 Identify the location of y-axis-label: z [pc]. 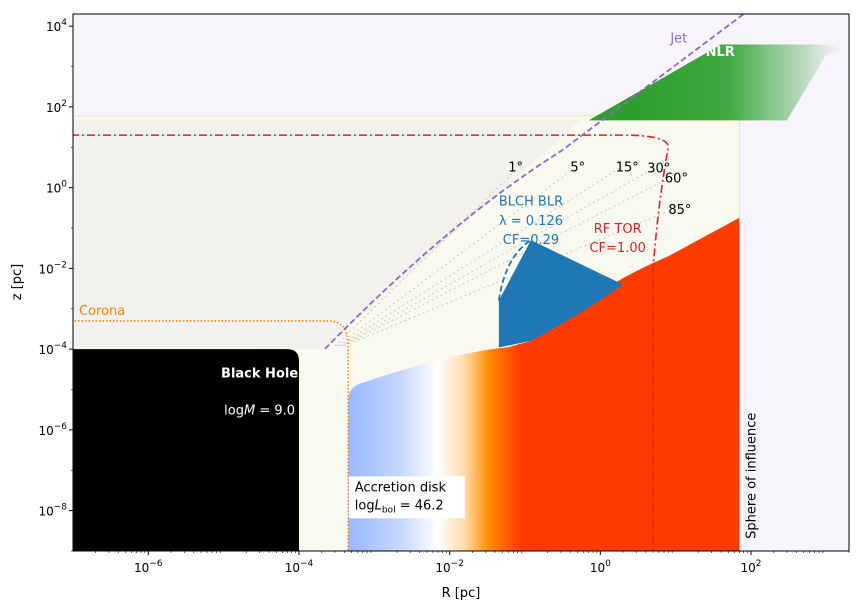
(17, 282).